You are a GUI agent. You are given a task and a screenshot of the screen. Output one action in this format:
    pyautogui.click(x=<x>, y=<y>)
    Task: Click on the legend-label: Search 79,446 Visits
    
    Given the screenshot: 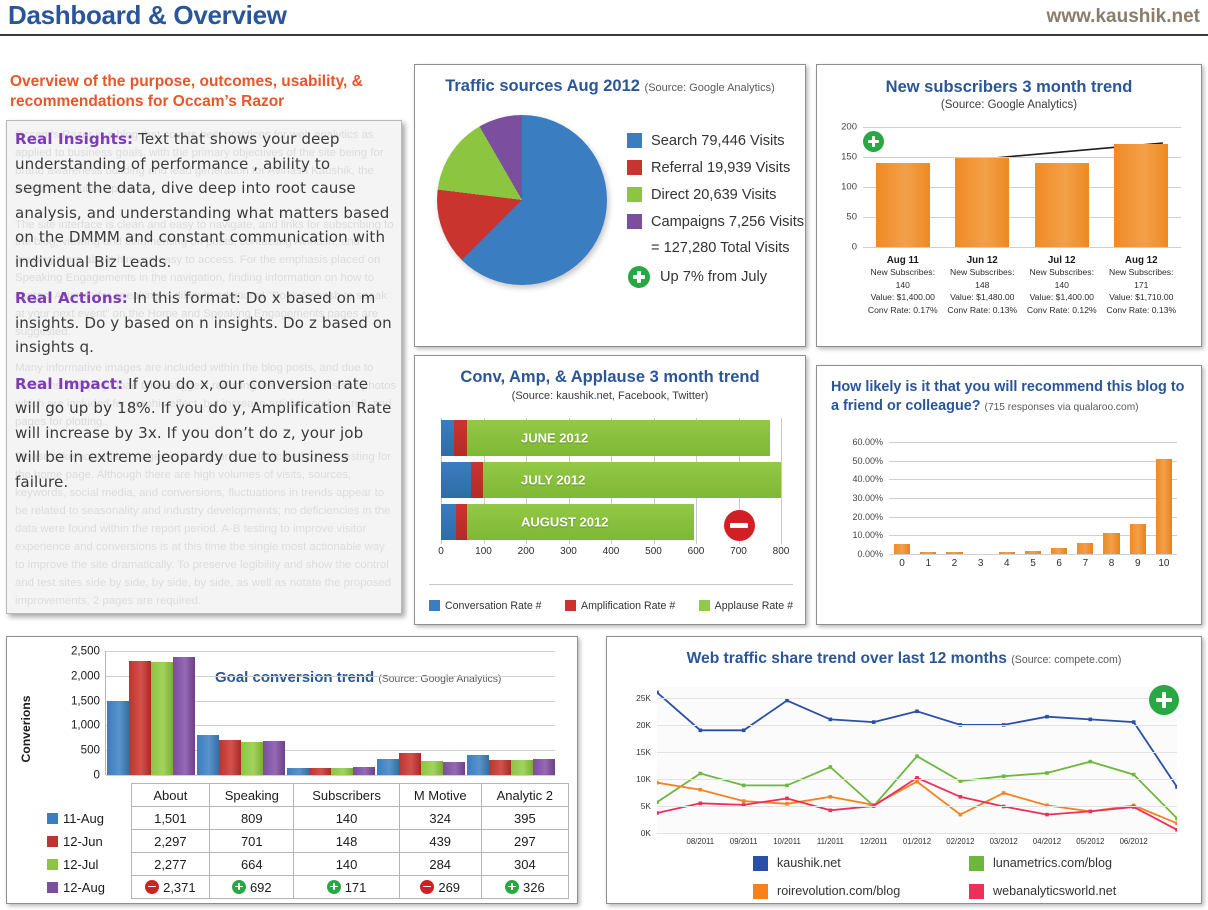 What is the action you would take?
    pyautogui.click(x=718, y=140)
    